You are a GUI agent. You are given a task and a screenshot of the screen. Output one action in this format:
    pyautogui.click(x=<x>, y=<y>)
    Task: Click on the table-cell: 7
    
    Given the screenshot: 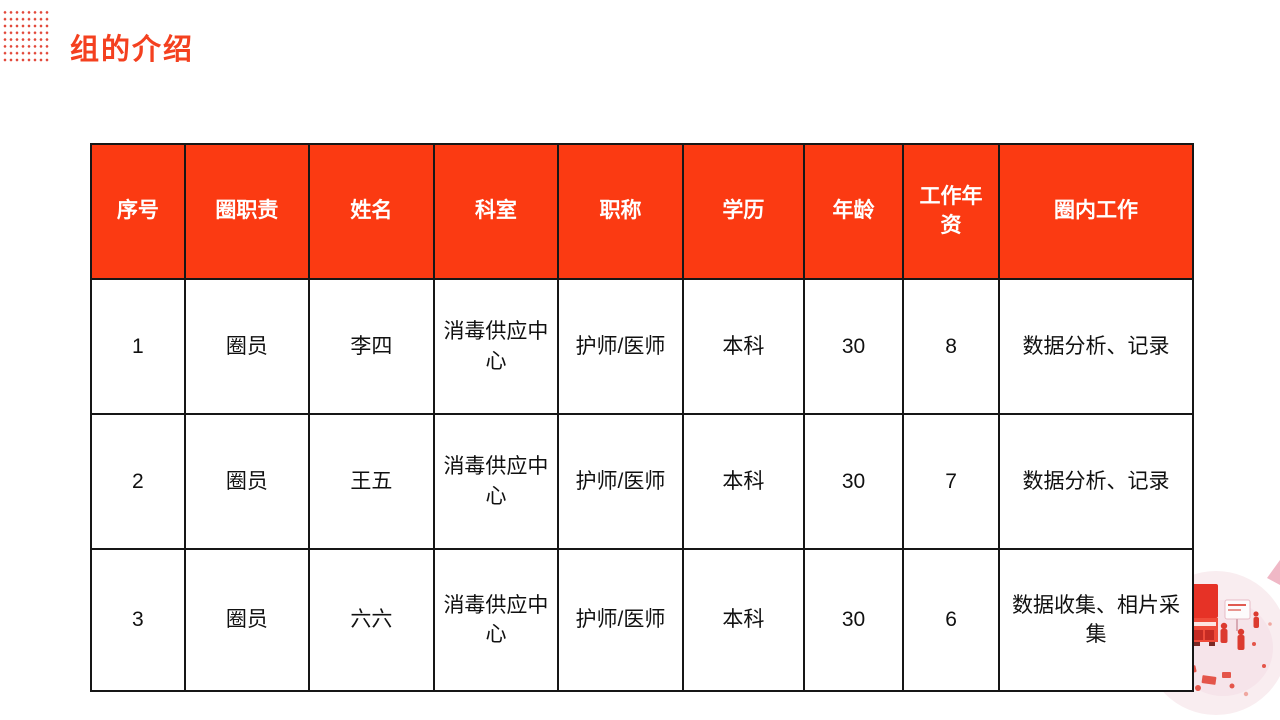 What is the action you would take?
    pyautogui.click(x=951, y=481)
    